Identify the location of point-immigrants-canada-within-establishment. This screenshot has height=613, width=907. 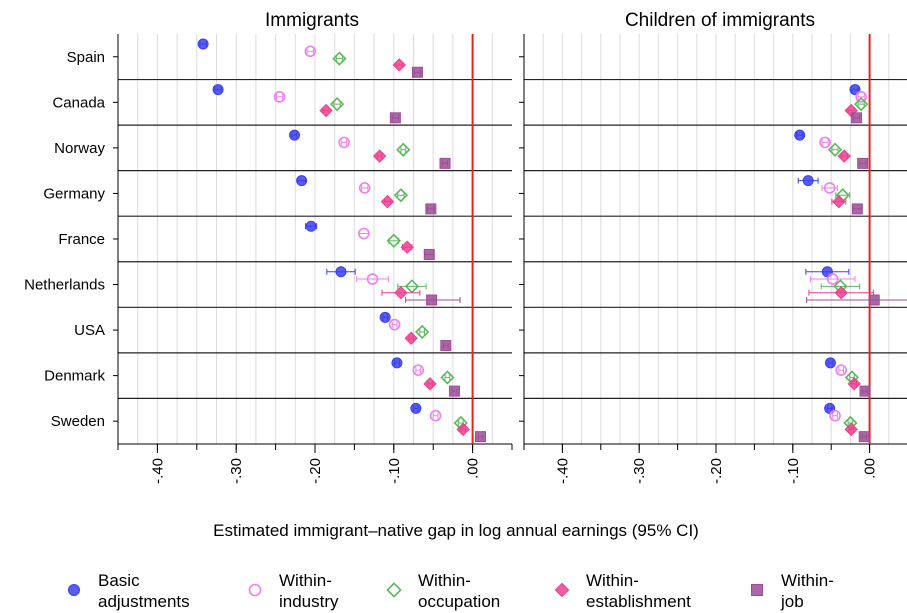
(326, 110).